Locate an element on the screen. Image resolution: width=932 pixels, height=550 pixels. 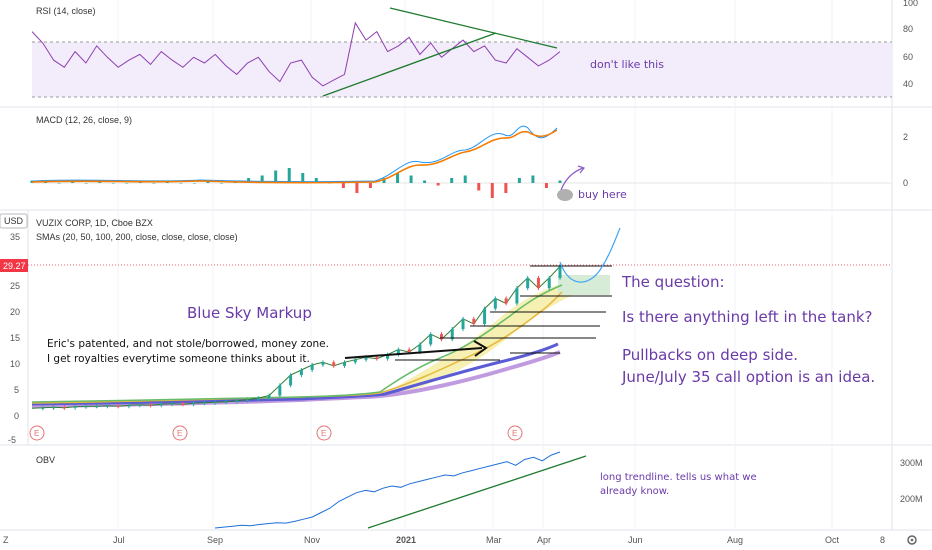
time-tick: Sep is located at coordinates (215, 540).